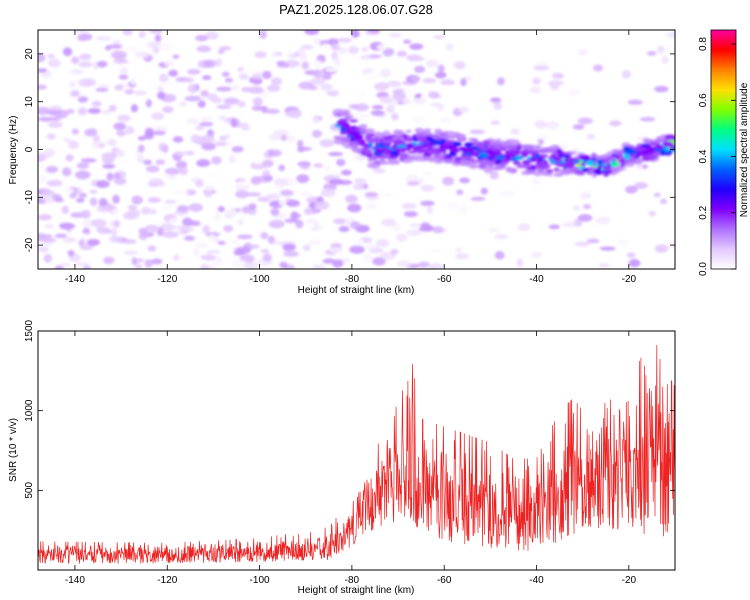 This screenshot has width=750, height=600. Describe the element at coordinates (13, 450) in the screenshot. I see `snr-y-label: SNR (10 * v/v)` at that location.